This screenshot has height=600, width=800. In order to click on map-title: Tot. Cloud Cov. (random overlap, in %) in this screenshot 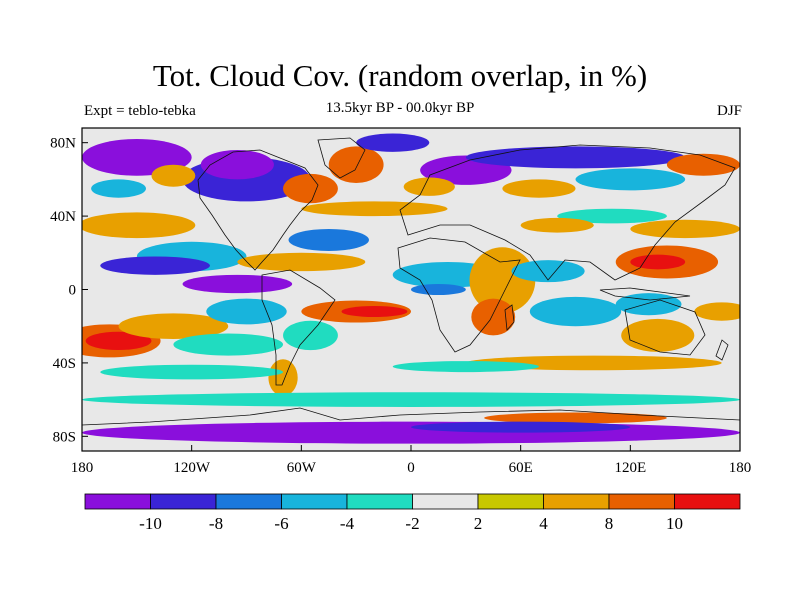, I will do `click(400, 75)`.